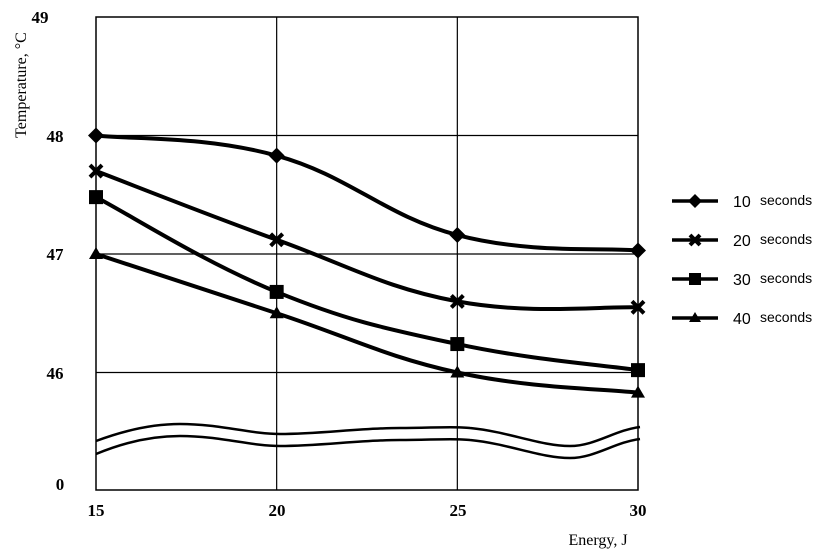 The width and height of the screenshot is (826, 549). Describe the element at coordinates (367, 193) in the screenshot. I see `series-line` at that location.